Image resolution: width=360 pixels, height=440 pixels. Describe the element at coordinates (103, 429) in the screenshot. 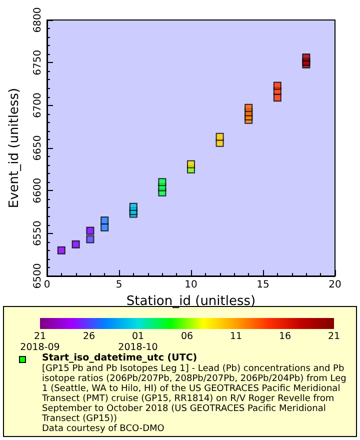

I see `text: Data courtesy of BCO-DMO` at that location.